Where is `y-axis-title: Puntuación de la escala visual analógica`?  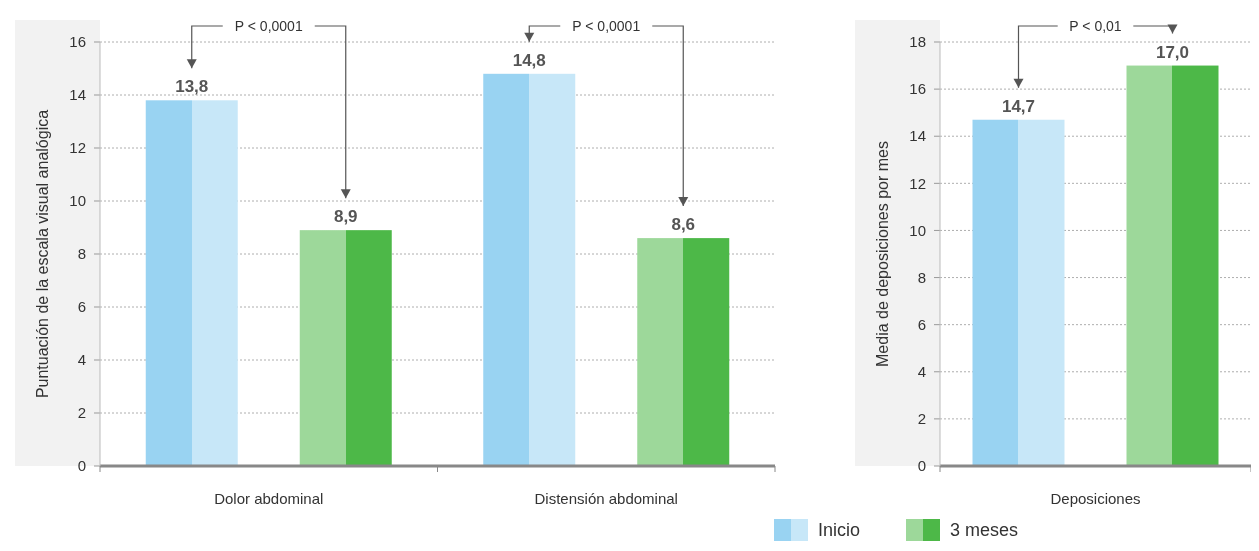 y-axis-title: Puntuación de la escala visual analógica is located at coordinates (42, 254).